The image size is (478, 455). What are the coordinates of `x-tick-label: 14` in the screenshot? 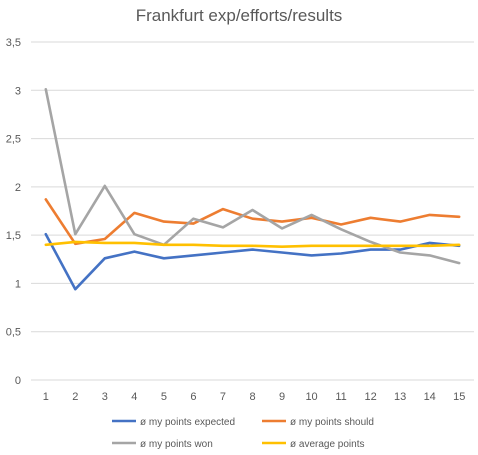 It's located at (430, 397).